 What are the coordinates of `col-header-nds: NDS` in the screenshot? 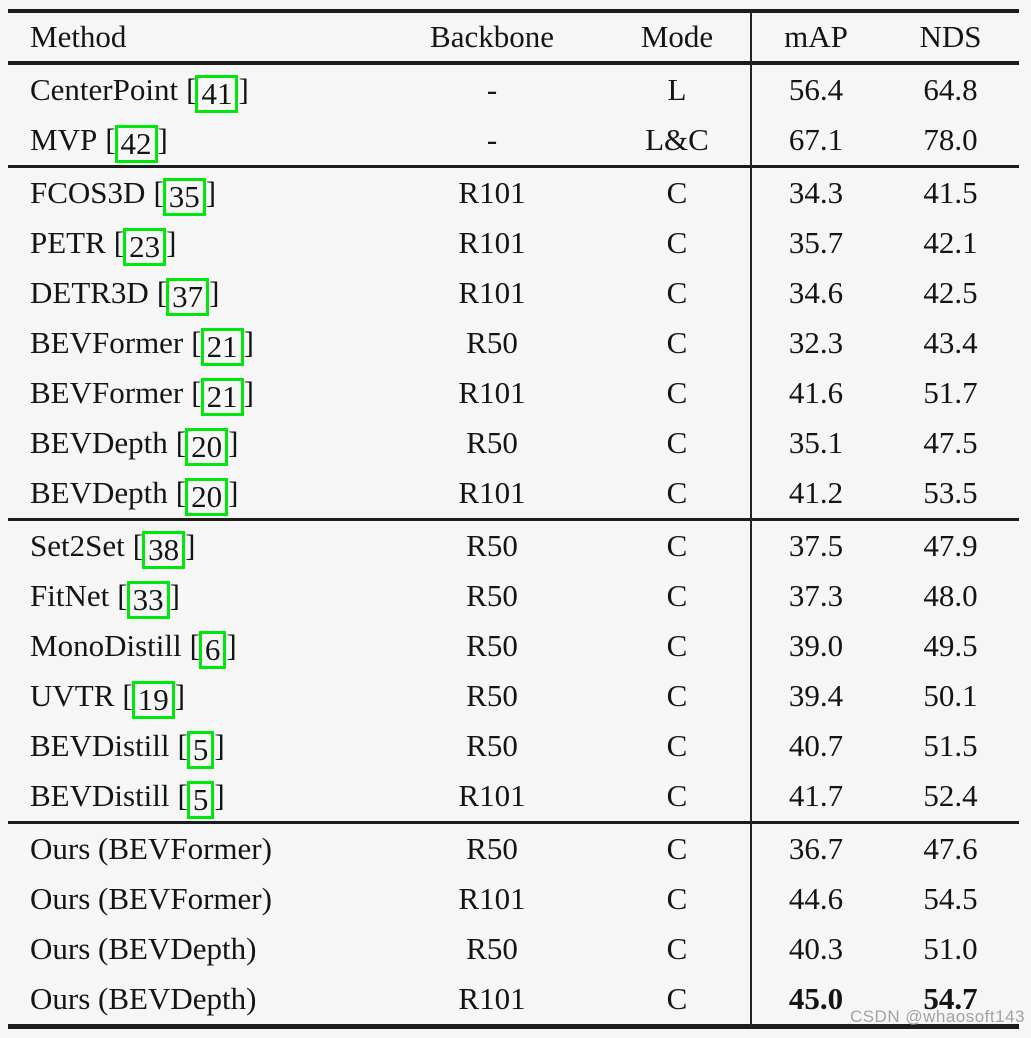 It's located at (950, 36).